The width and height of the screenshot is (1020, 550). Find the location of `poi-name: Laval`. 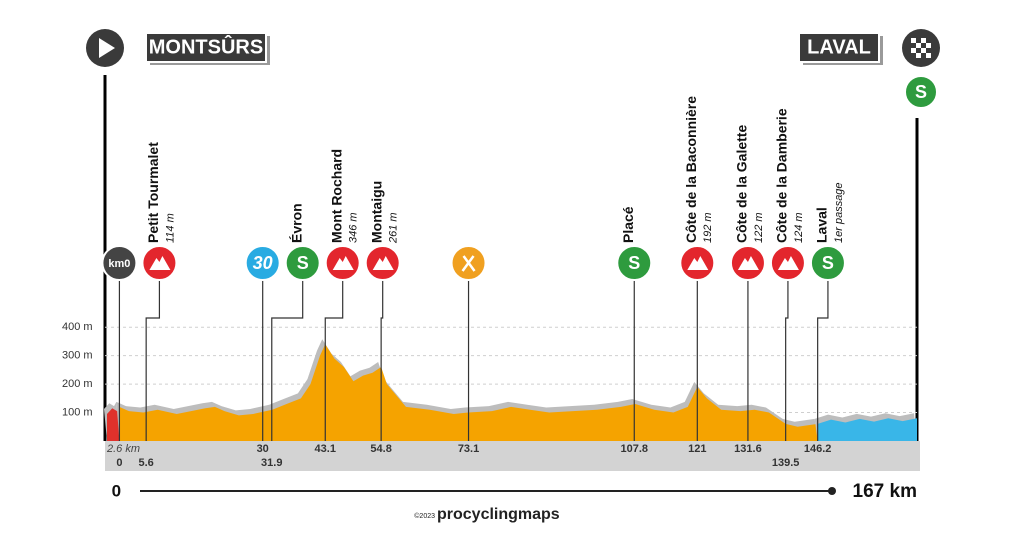

poi-name: Laval is located at coordinates (822, 225).